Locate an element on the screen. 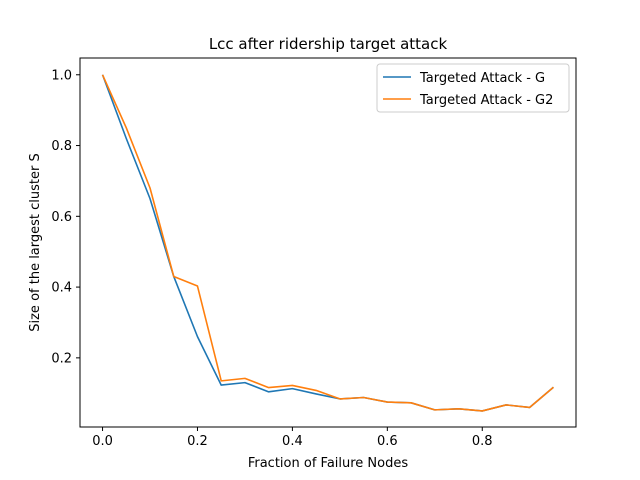 The width and height of the screenshot is (640, 480). y-tick-label: 0.6 is located at coordinates (61, 217).